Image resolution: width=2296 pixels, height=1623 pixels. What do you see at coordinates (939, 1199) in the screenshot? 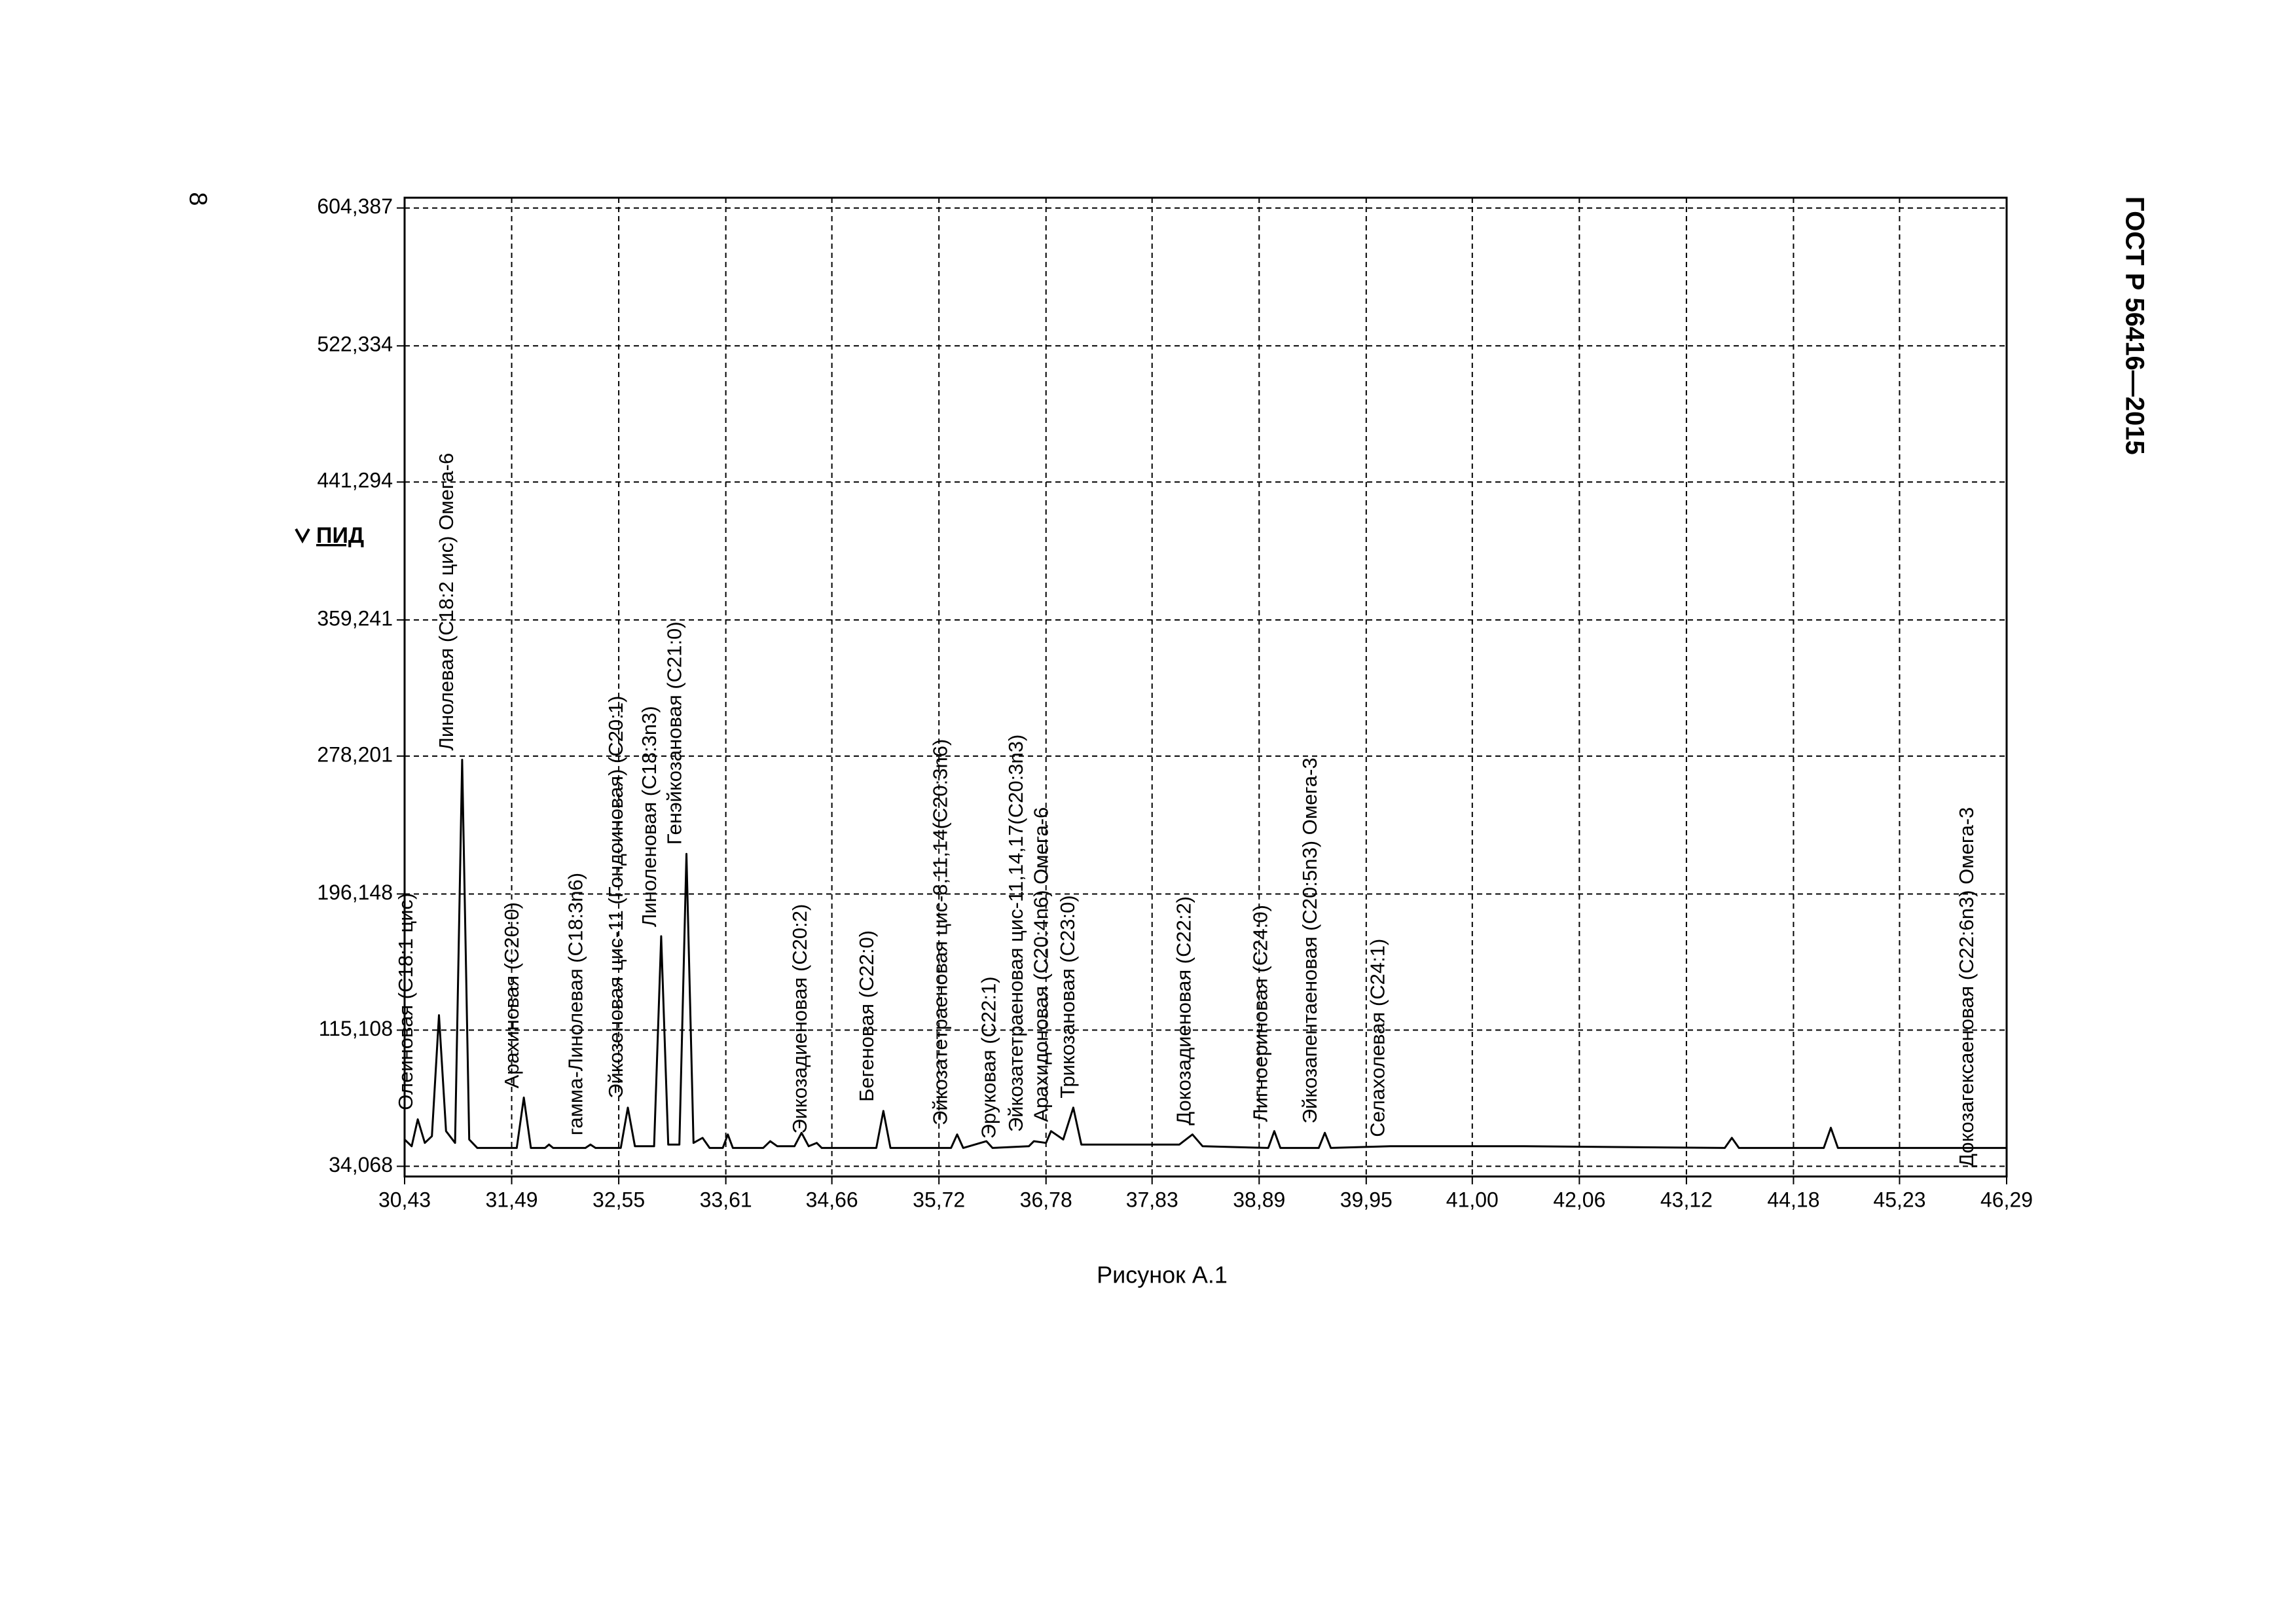
I see `x-tick-label: 35,72` at bounding box center [939, 1199].